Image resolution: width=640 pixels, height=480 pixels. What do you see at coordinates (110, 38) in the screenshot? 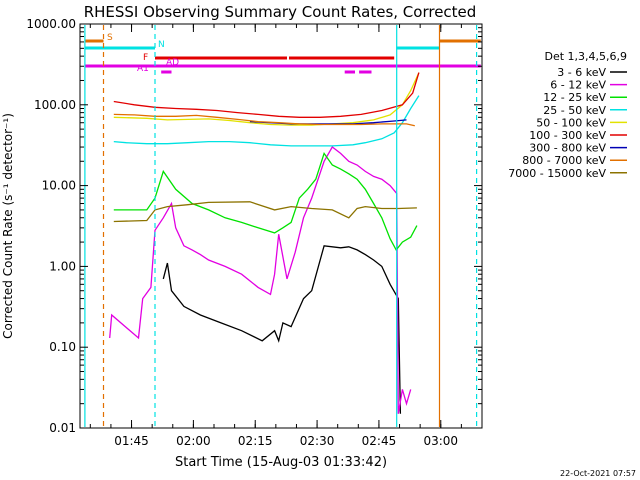
I see `status-bar-label-1: S` at bounding box center [110, 38].